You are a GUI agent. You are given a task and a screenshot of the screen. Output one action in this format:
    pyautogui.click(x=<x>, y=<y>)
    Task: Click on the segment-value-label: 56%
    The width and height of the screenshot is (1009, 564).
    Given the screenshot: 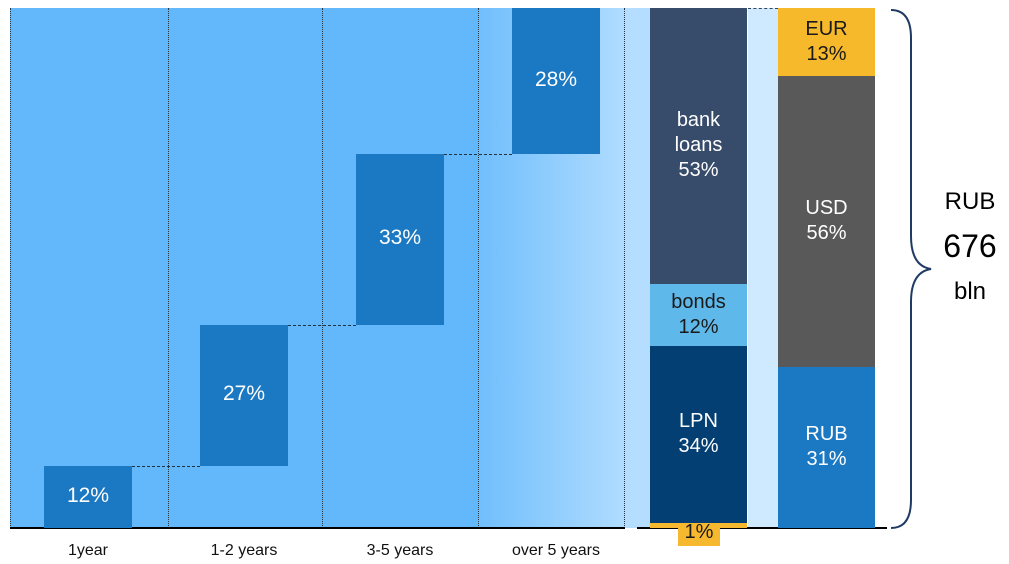 What is the action you would take?
    pyautogui.click(x=826, y=233)
    